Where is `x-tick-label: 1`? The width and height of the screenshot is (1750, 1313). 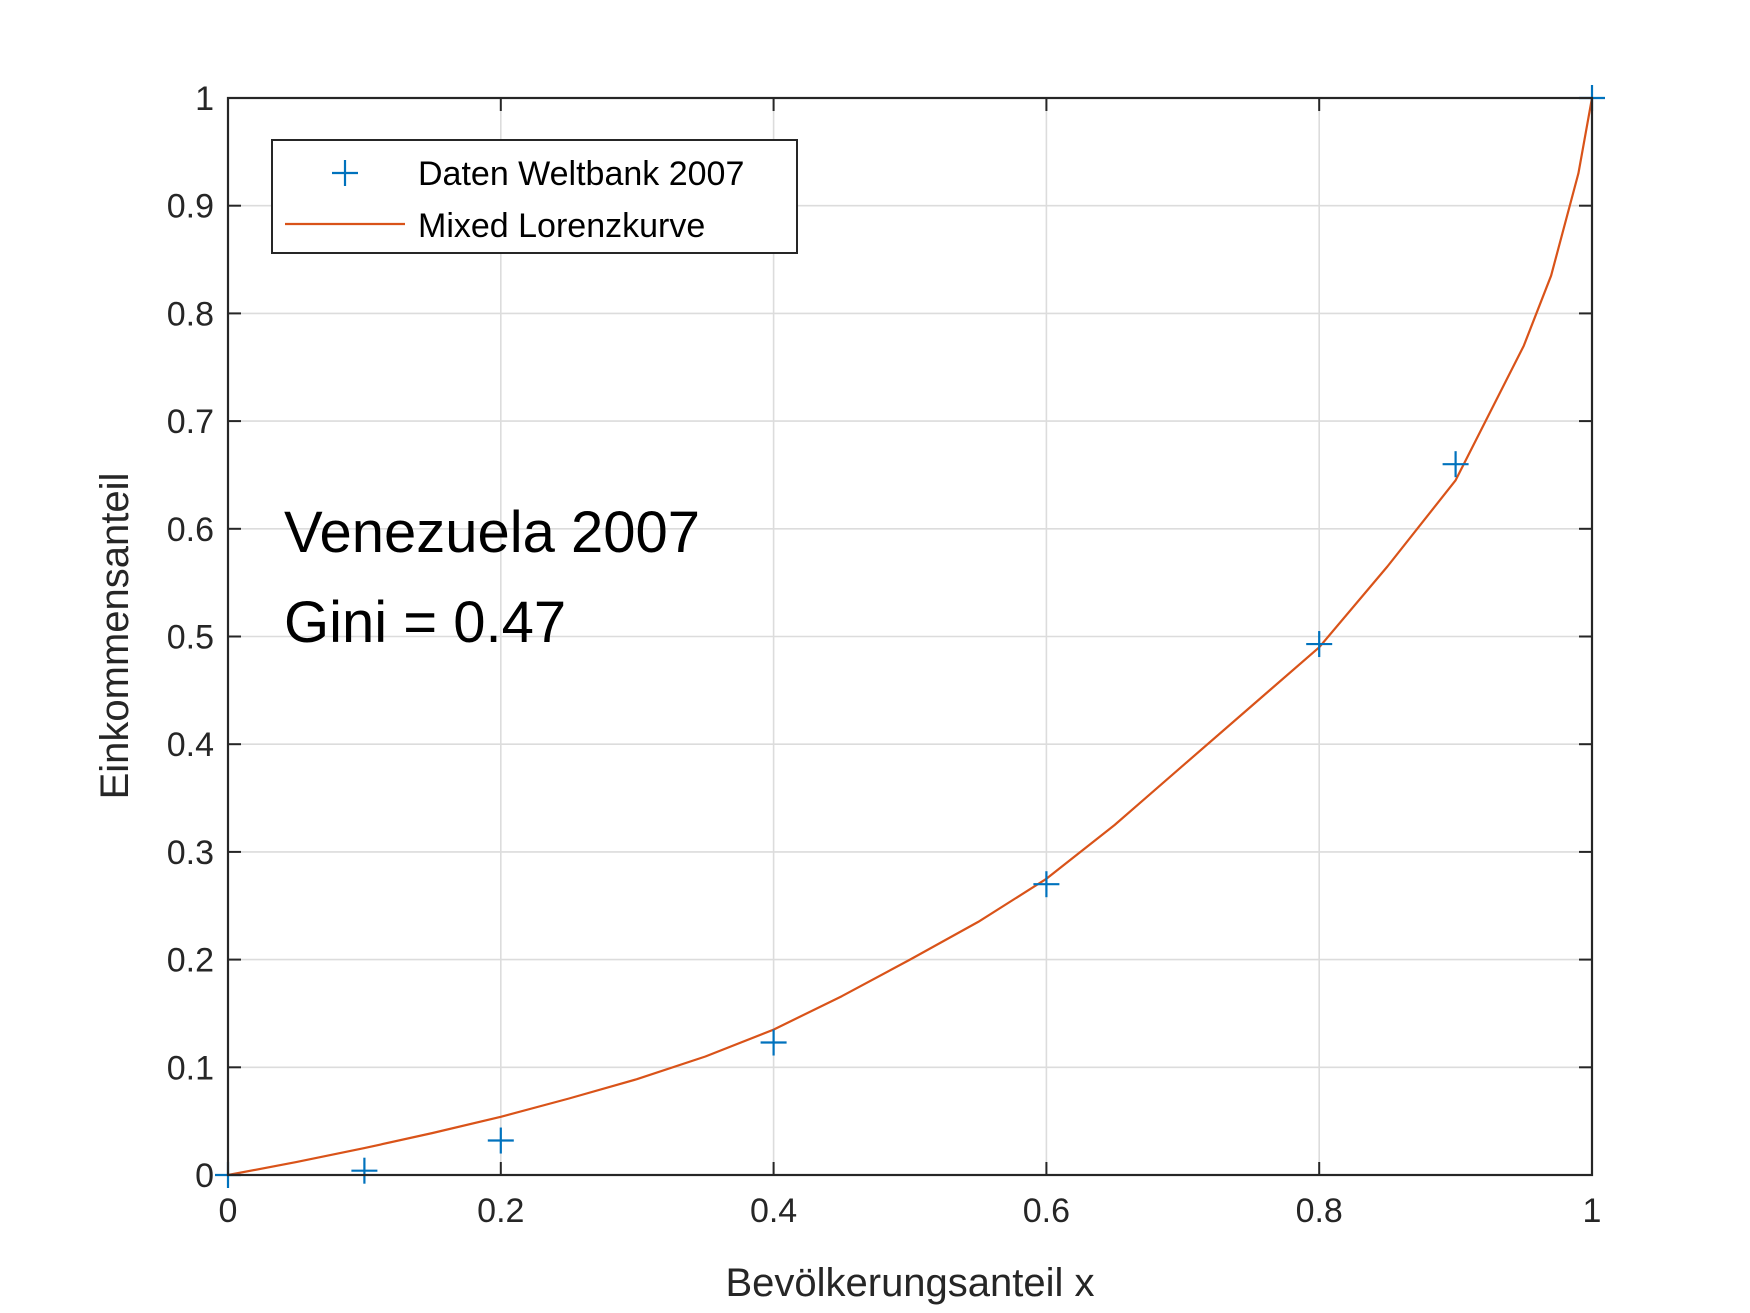 x-tick-label: 1 is located at coordinates (1592, 1211).